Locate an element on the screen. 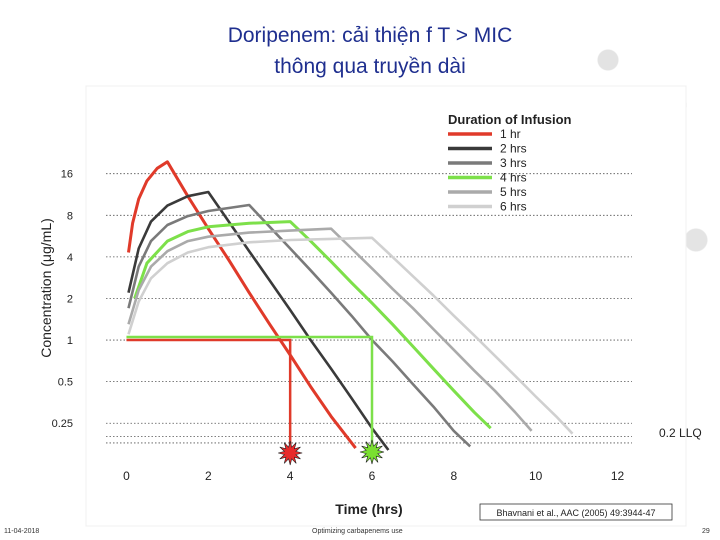 The width and height of the screenshot is (720, 540). x-tick-label: 2 is located at coordinates (208, 476).